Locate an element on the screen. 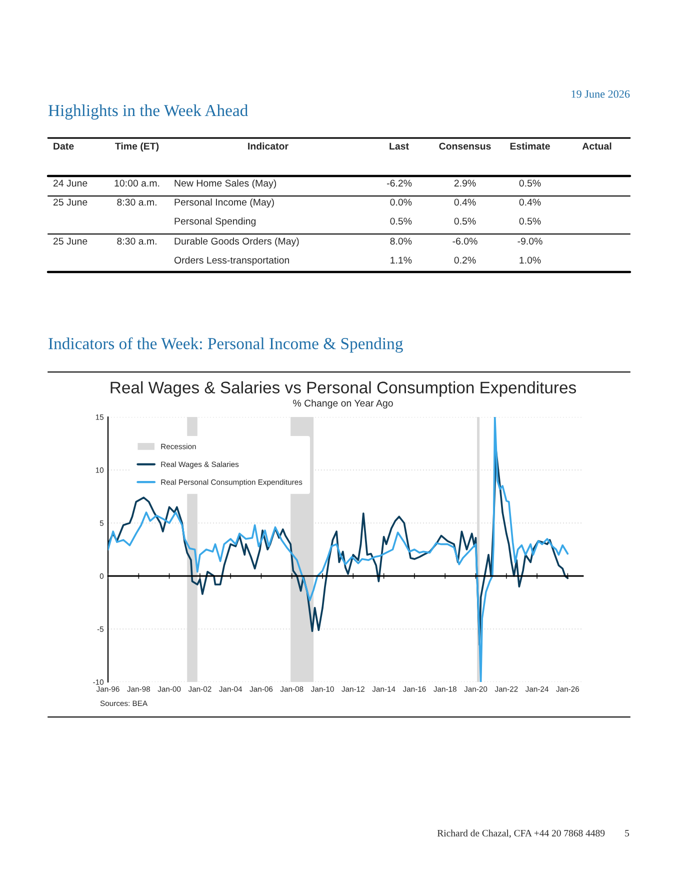 The height and width of the screenshot is (880, 680). text: 2.9% is located at coordinates (465, 183).